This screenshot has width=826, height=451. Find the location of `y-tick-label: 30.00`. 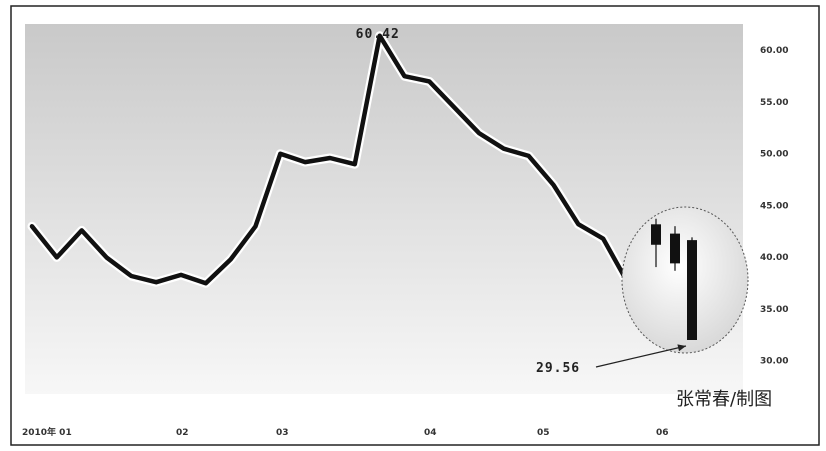

y-tick-label: 30.00 is located at coordinates (774, 362).